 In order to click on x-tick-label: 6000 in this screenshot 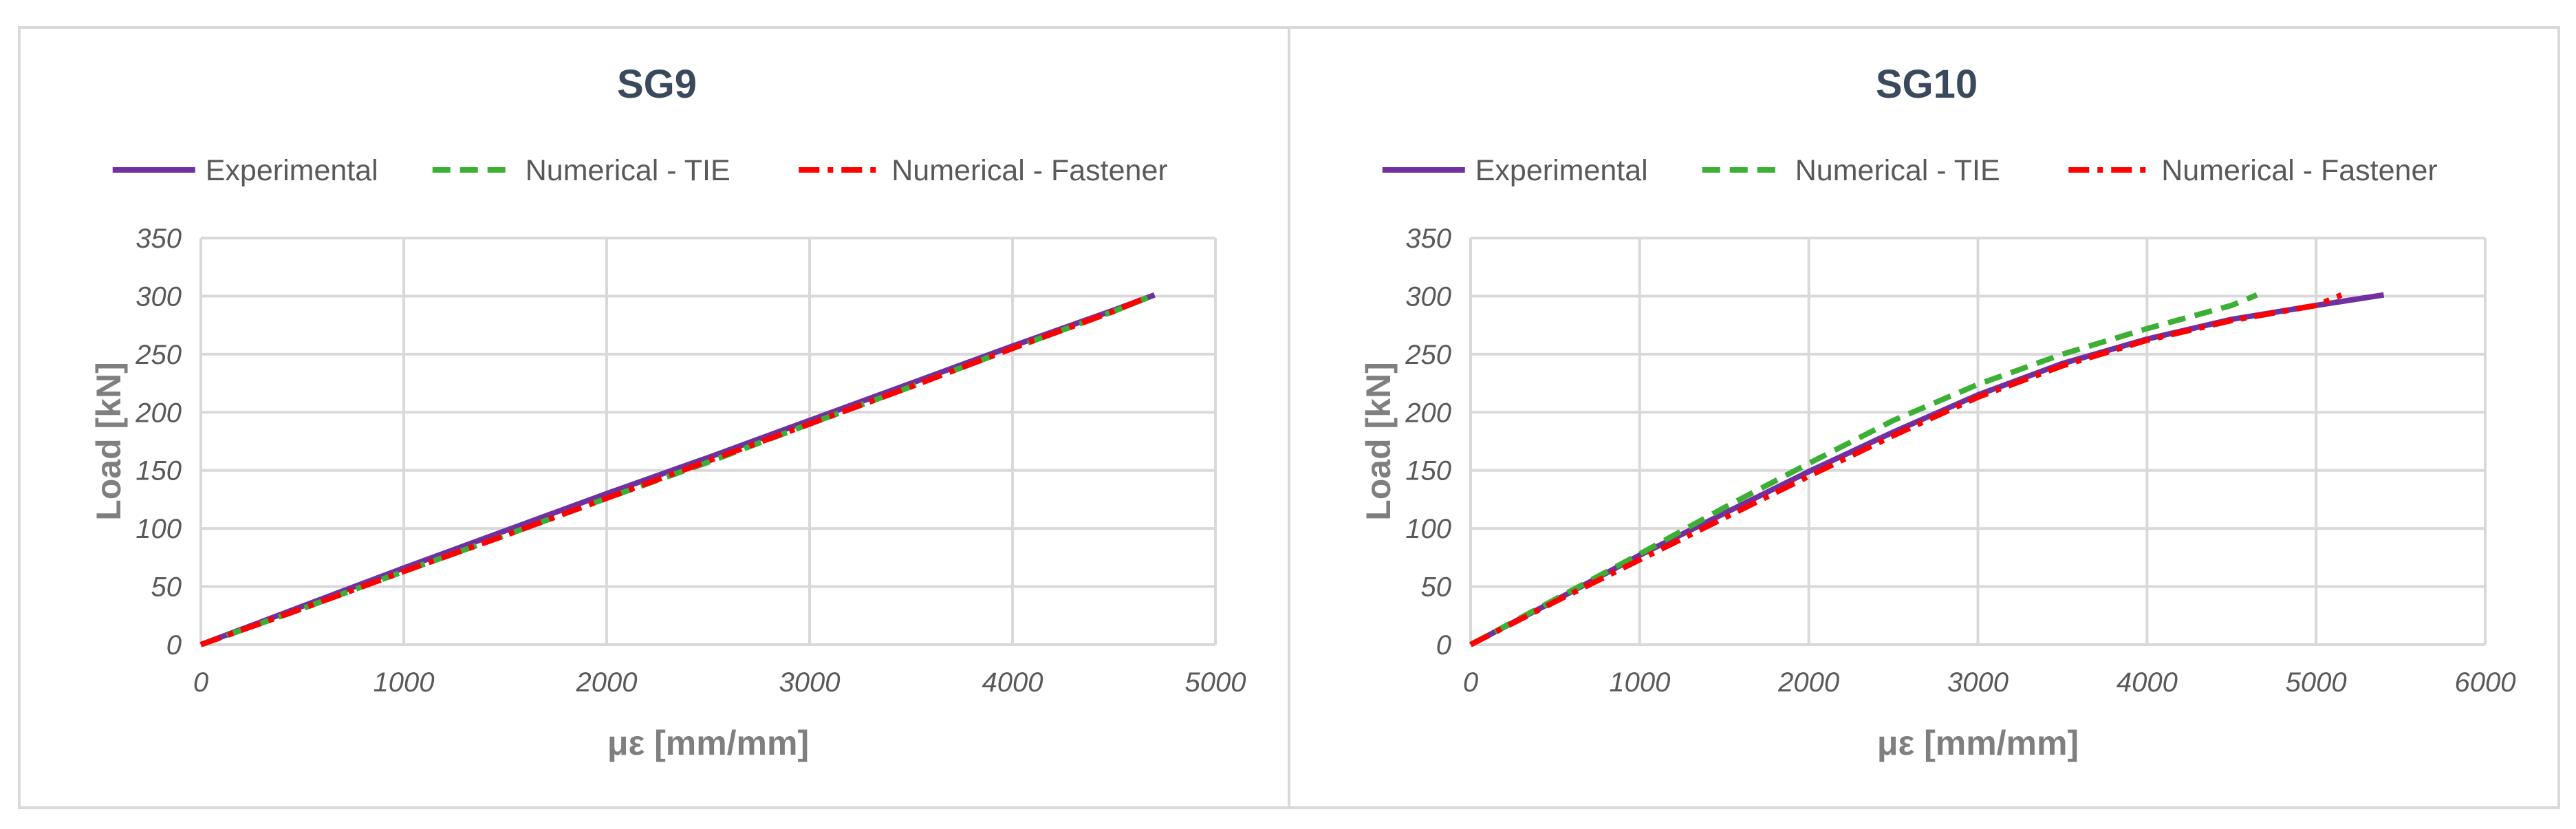, I will do `click(2485, 682)`.